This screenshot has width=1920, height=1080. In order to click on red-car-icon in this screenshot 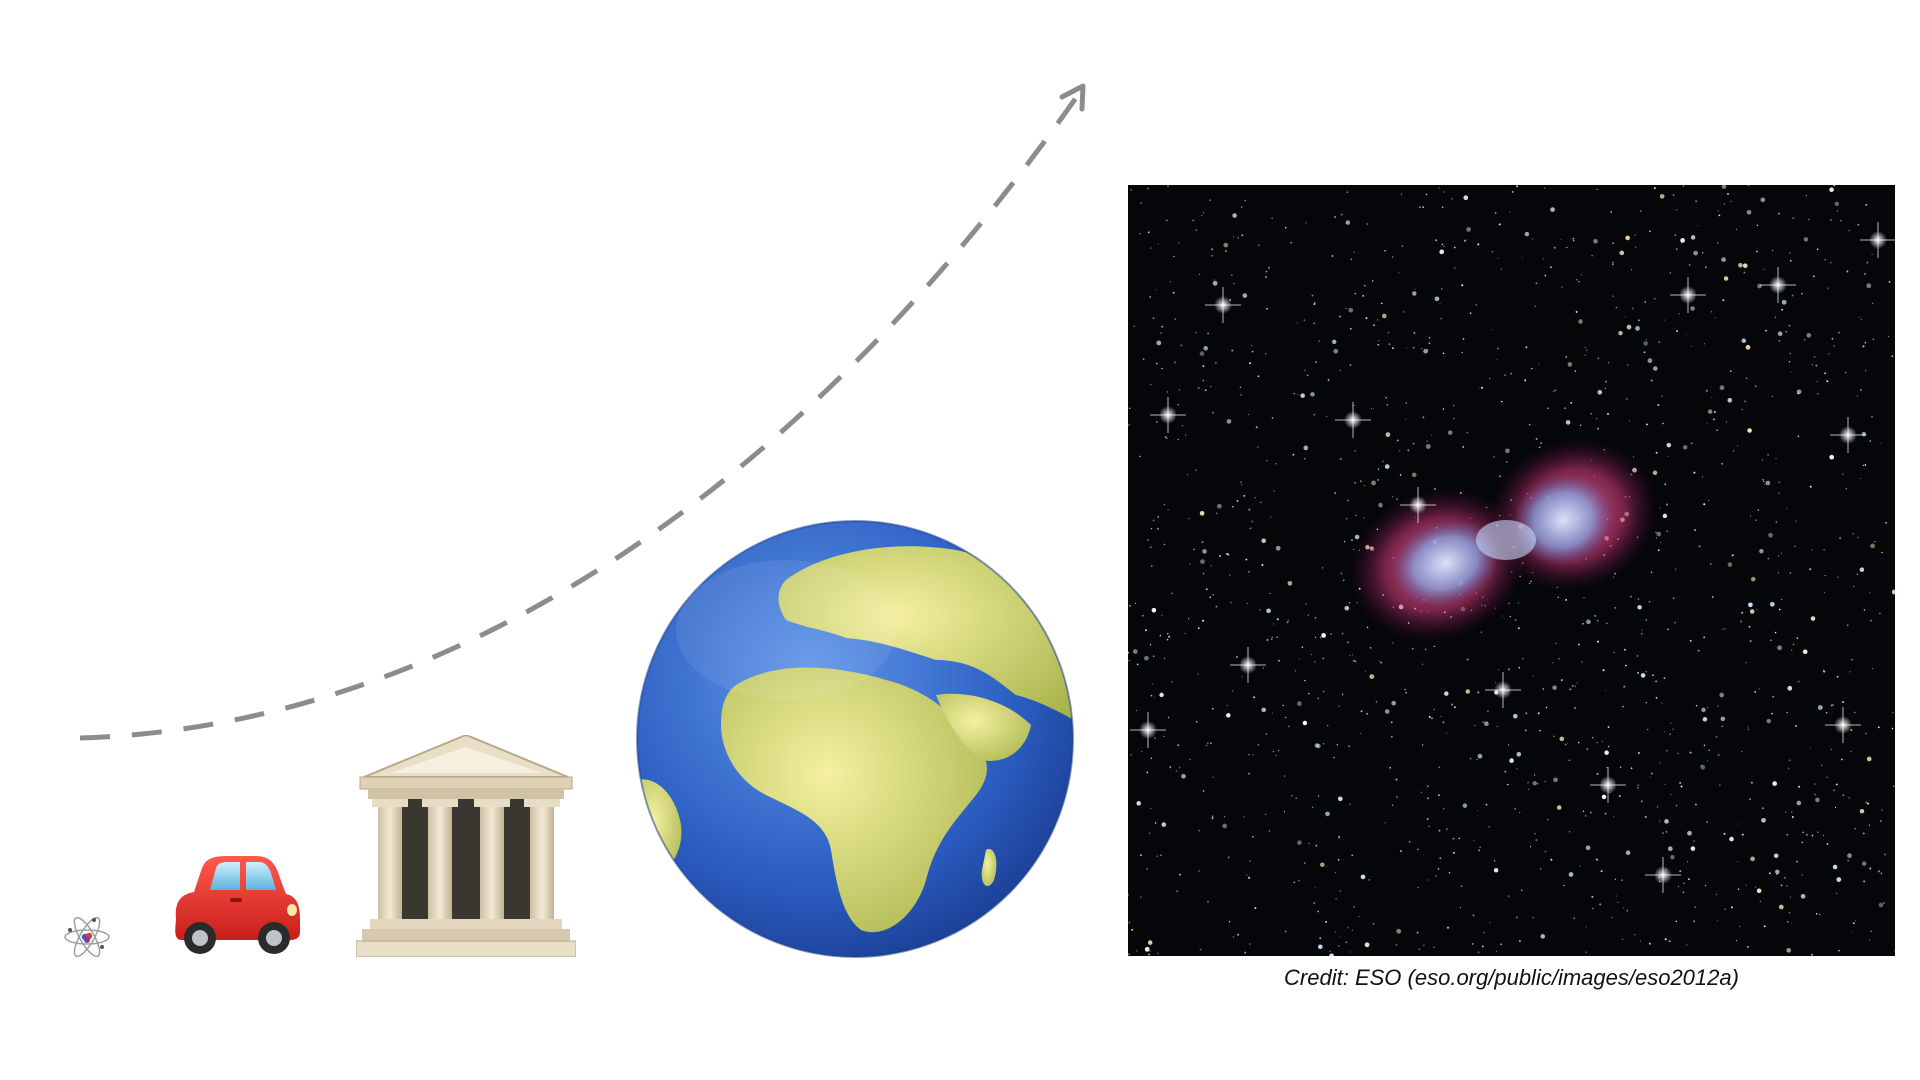, I will do `click(237, 905)`.